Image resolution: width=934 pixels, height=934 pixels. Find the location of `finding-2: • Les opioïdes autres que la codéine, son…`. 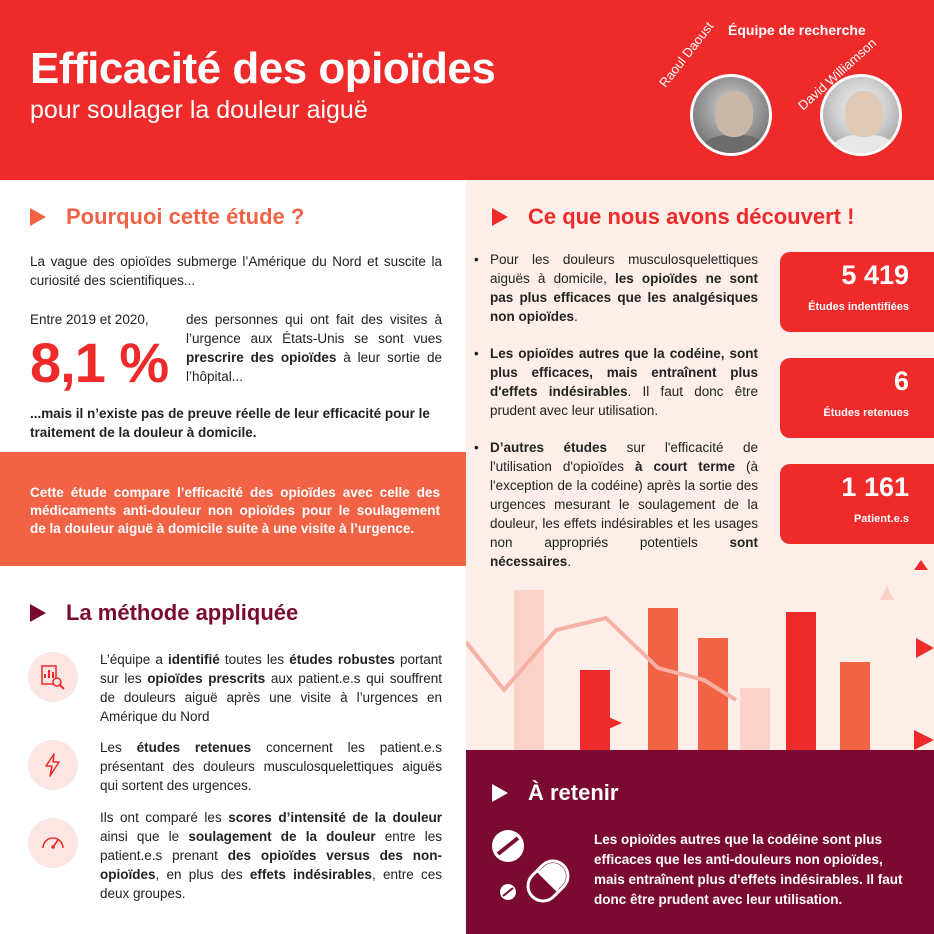

finding-2: • Les opioïdes autres que la codéine, son… is located at coordinates (616, 382).